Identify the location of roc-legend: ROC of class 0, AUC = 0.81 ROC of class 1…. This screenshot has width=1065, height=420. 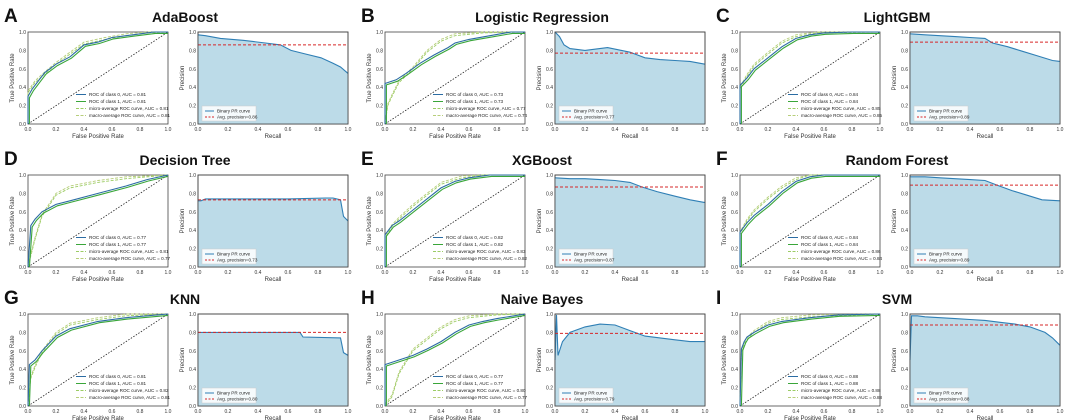
(123, 105).